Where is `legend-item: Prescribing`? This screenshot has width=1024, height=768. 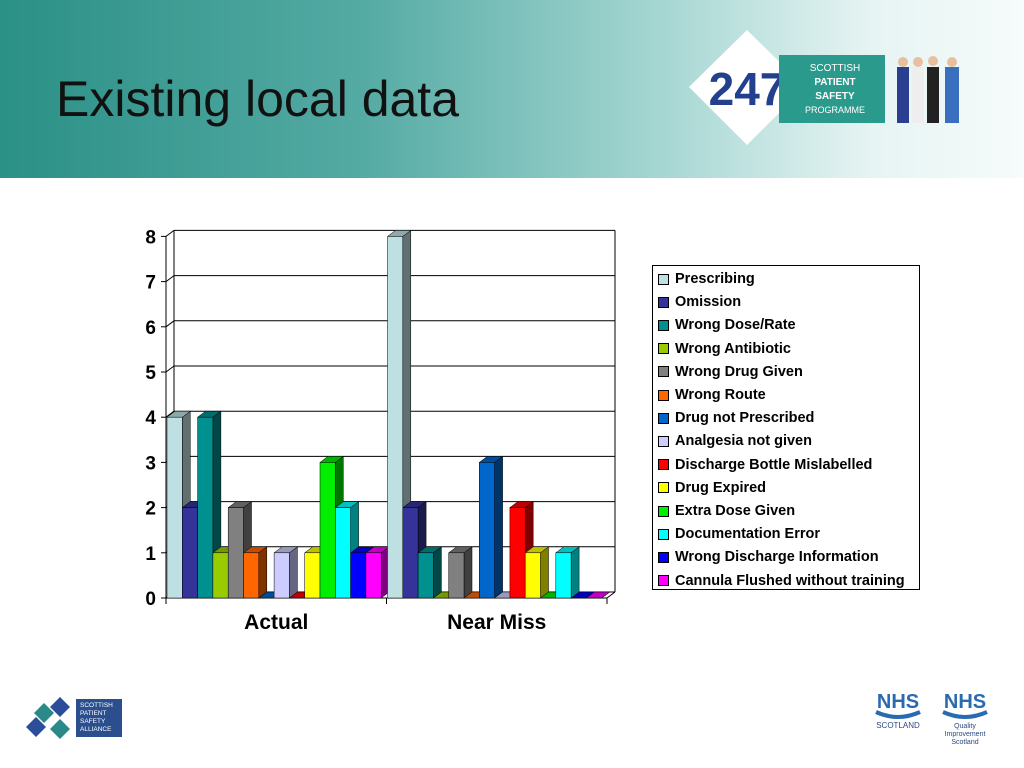 legend-item: Prescribing is located at coordinates (706, 279).